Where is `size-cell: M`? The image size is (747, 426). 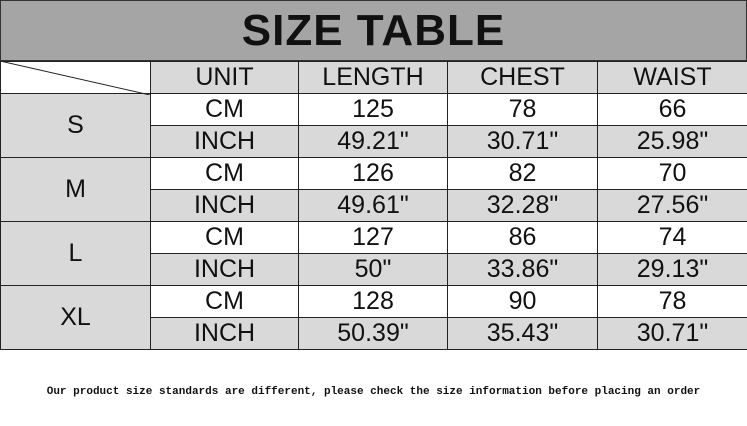 size-cell: M is located at coordinates (75, 189).